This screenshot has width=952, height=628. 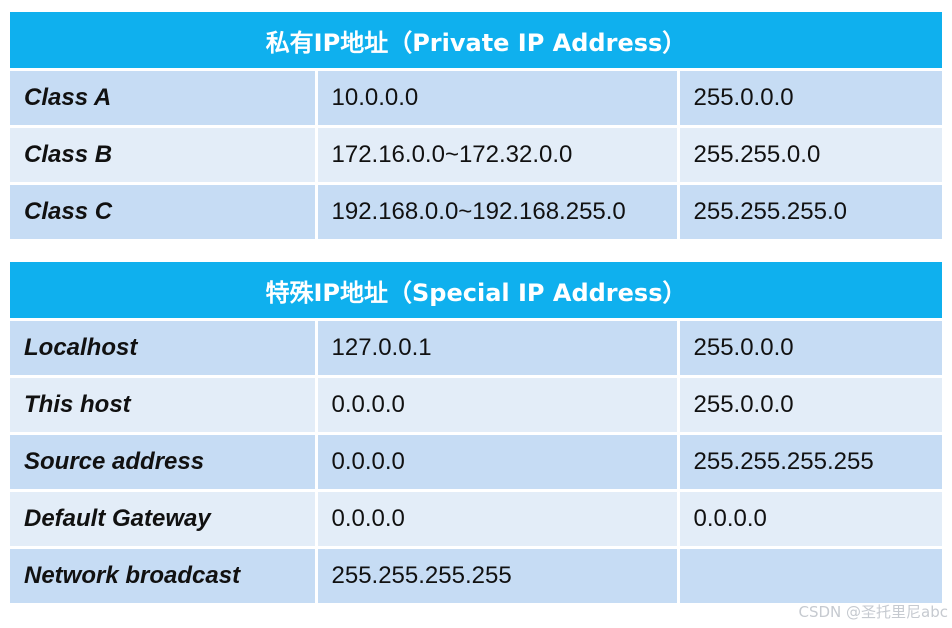 What do you see at coordinates (164, 576) in the screenshot?
I see `address-type-label: Network broadcast` at bounding box center [164, 576].